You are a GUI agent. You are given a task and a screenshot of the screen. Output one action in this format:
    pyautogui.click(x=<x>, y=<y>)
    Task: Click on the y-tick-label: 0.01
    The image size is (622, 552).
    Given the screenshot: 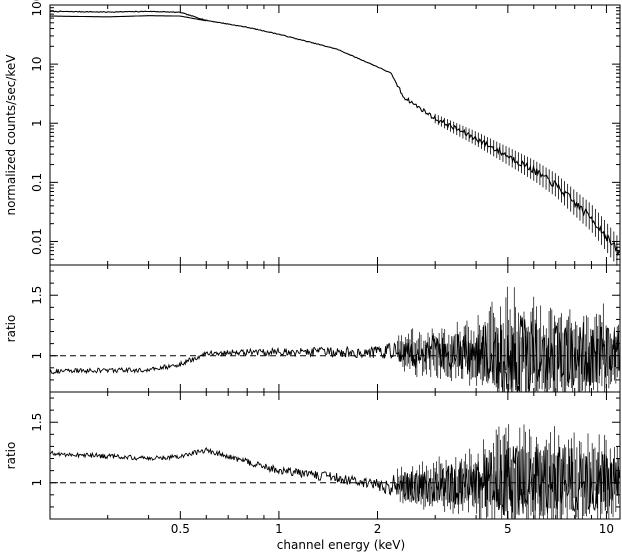 What is the action you would take?
    pyautogui.click(x=37, y=241)
    